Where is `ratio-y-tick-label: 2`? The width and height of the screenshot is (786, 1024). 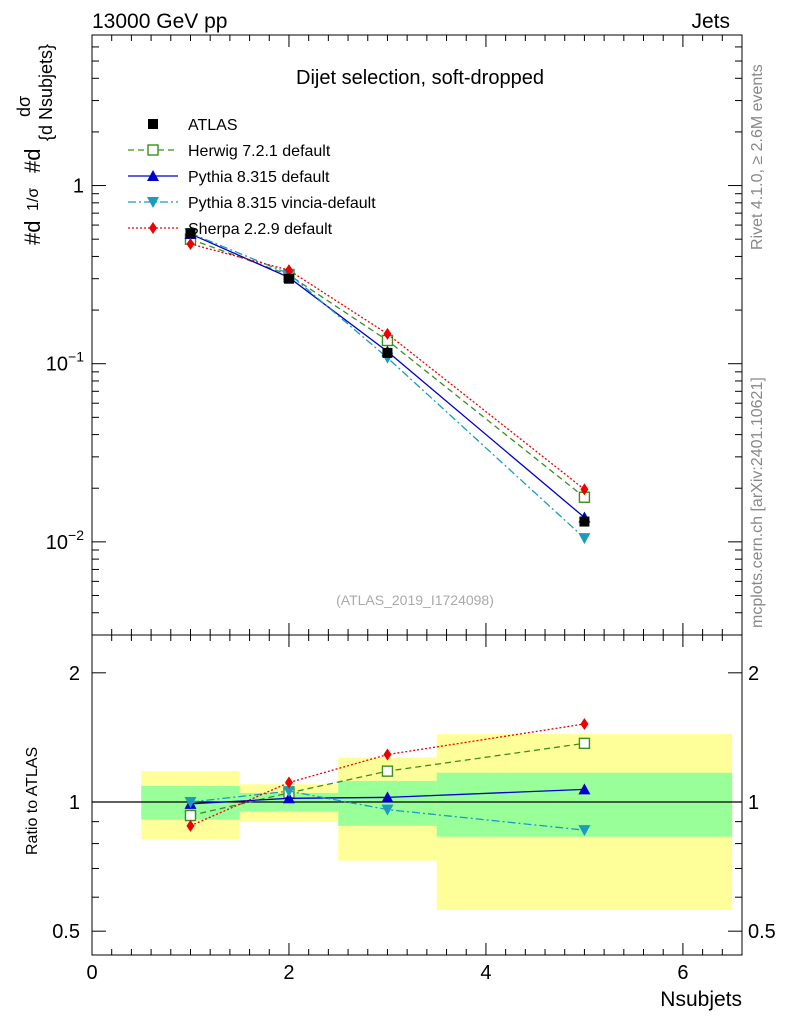
ratio-y-tick-label: 2 is located at coordinates (74, 674).